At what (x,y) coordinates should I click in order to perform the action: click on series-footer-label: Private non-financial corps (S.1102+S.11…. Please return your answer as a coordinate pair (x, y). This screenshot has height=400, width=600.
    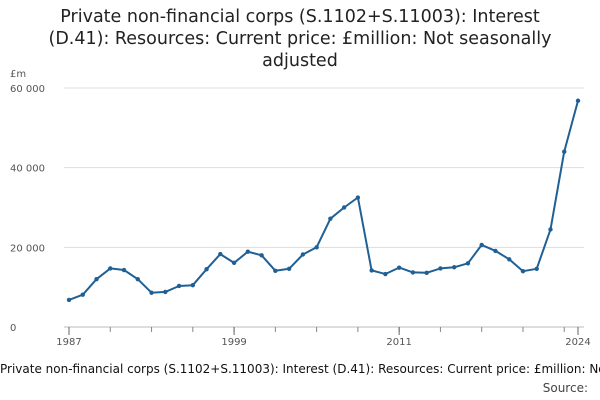
    Looking at the image, I should click on (300, 369).